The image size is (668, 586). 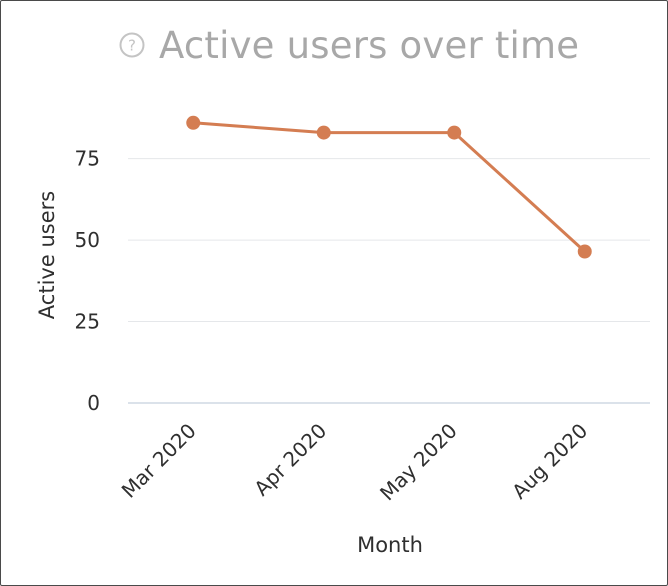 I want to click on series-line, so click(x=389, y=187).